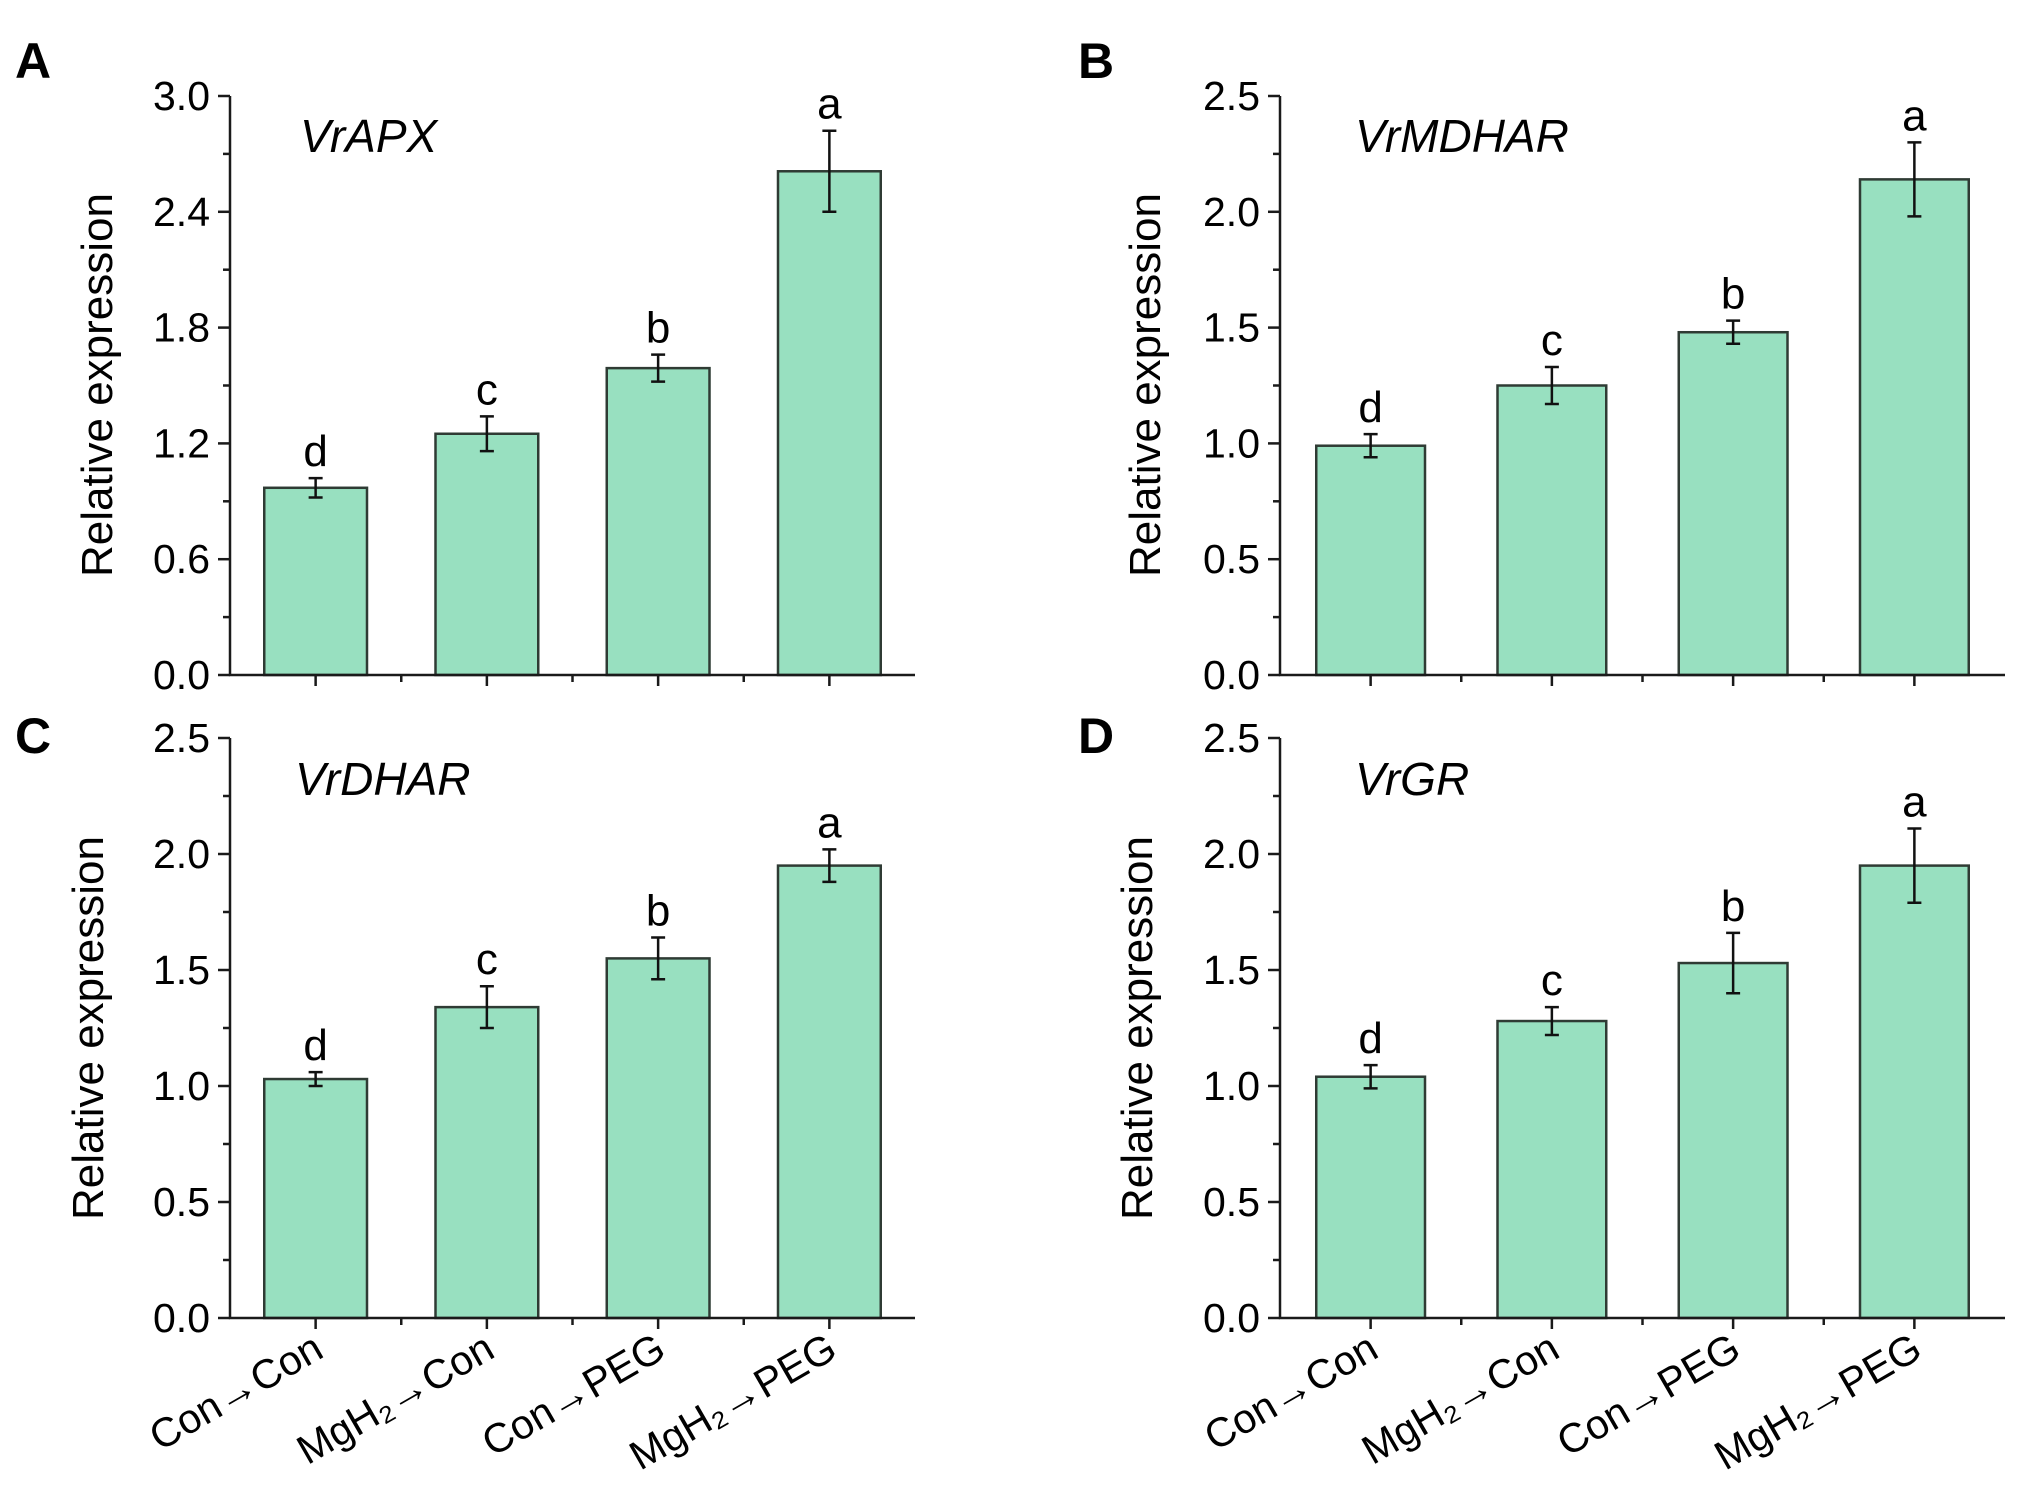 The image size is (2025, 1506). Describe the element at coordinates (181, 212) in the screenshot. I see `y-tick-label: 2.4` at that location.